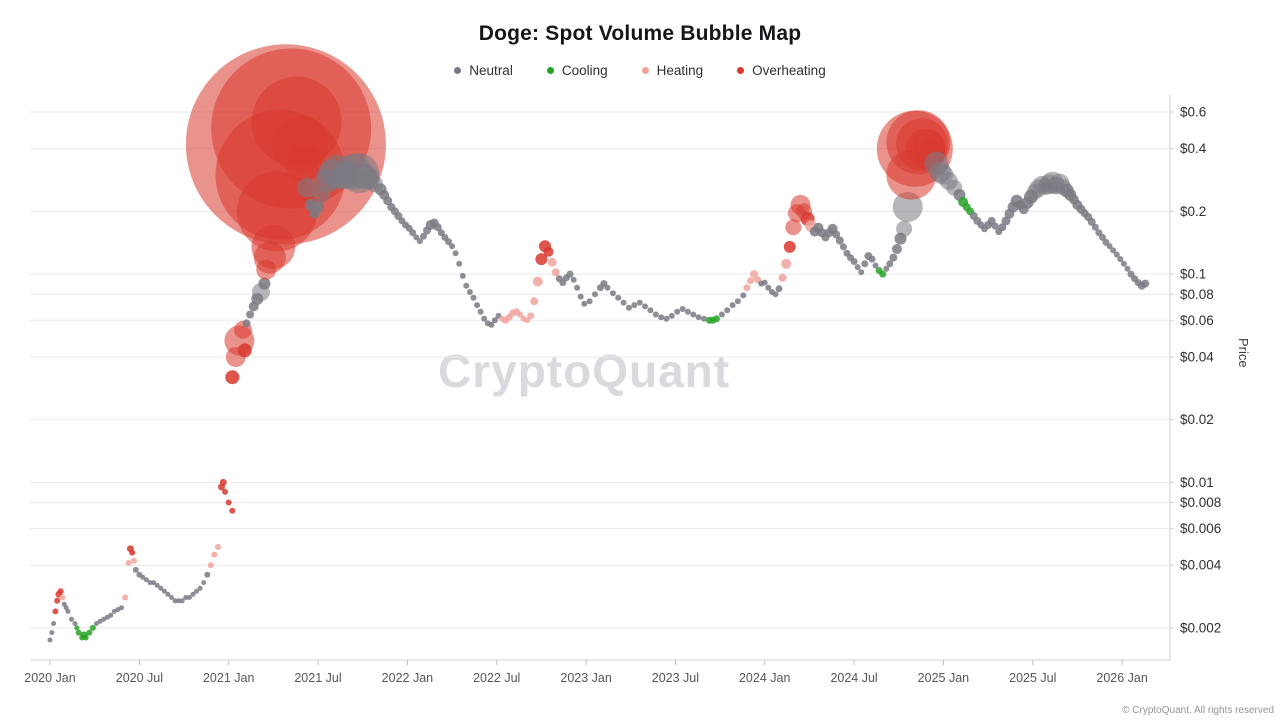 This screenshot has height=720, width=1280. I want to click on legend-item-neutral: Neutral, so click(483, 70).